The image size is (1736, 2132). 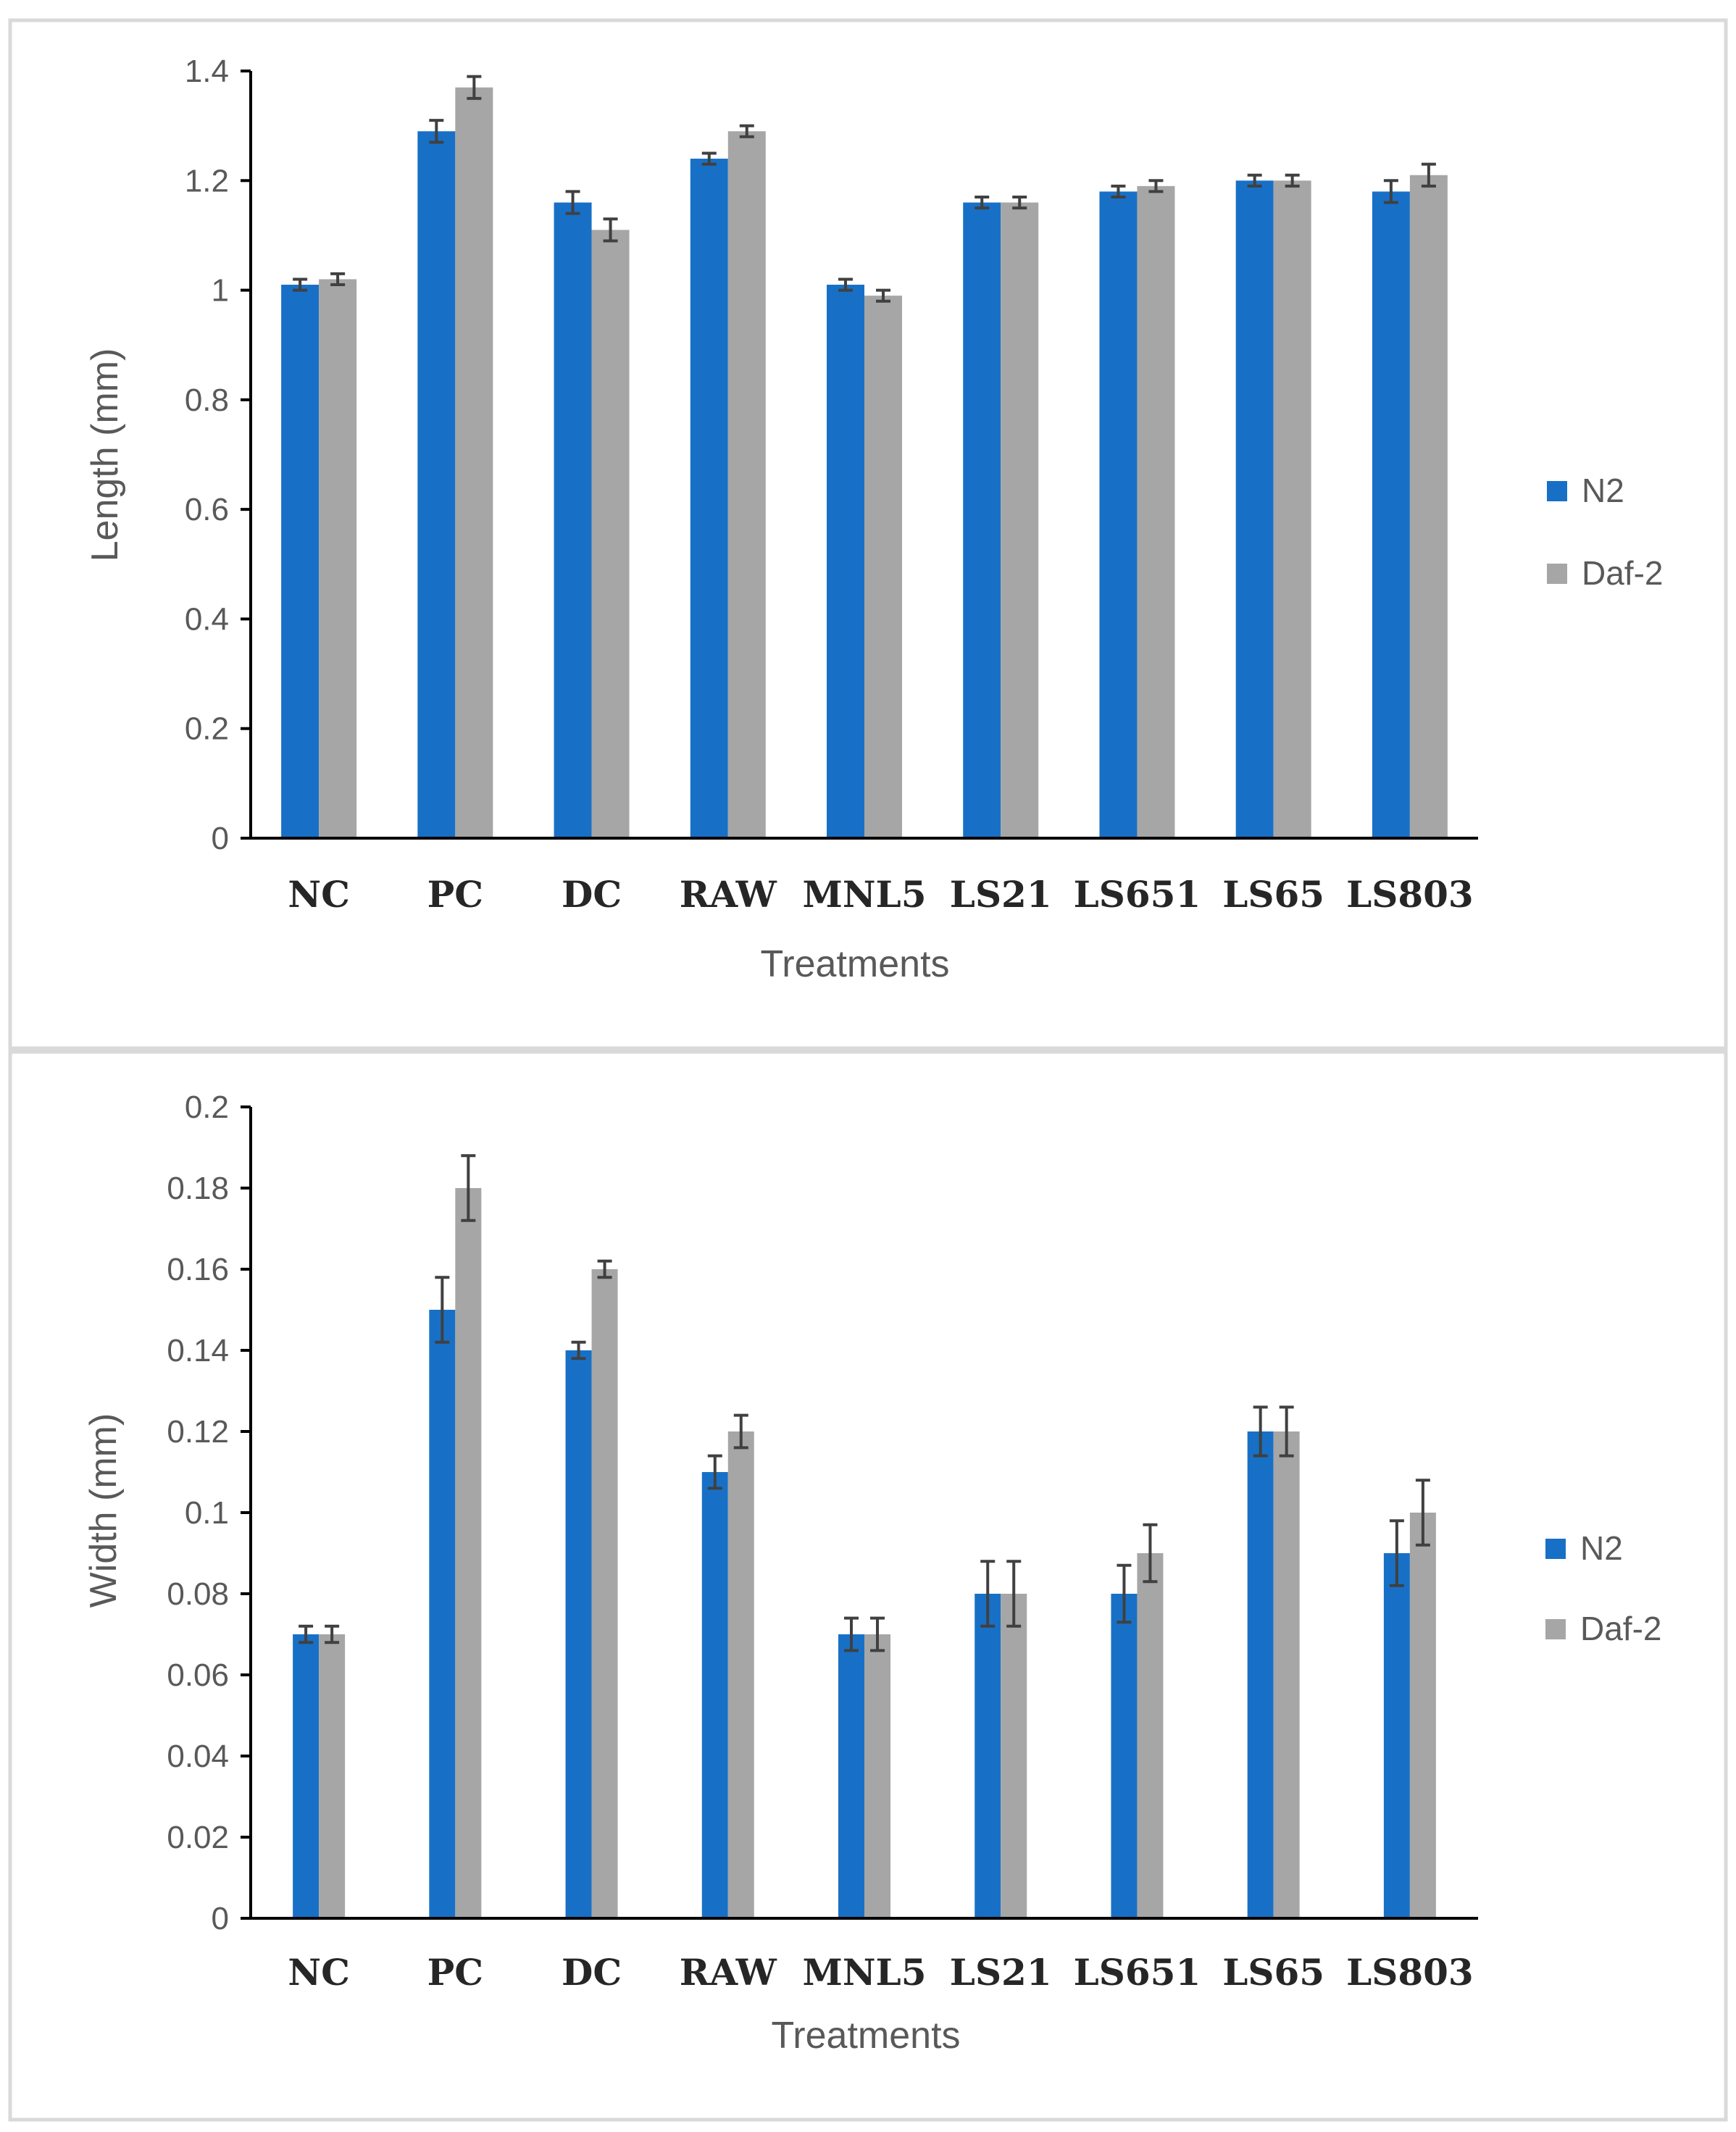 I want to click on width-errorbar-n2-ls21, so click(x=988, y=1594).